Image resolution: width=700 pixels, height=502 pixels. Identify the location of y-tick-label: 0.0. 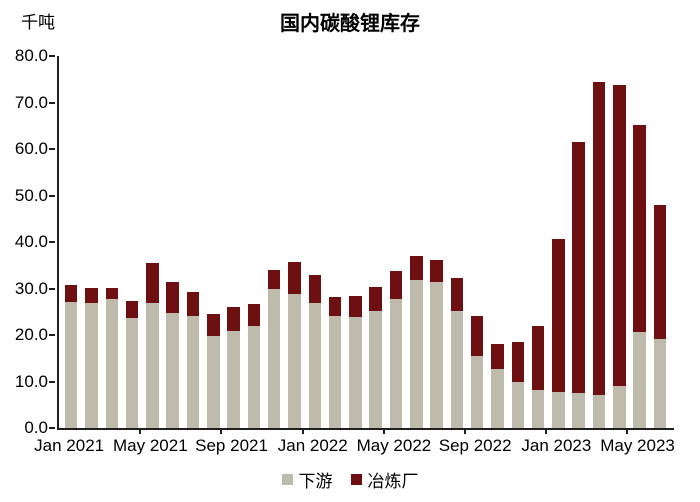
(36, 427).